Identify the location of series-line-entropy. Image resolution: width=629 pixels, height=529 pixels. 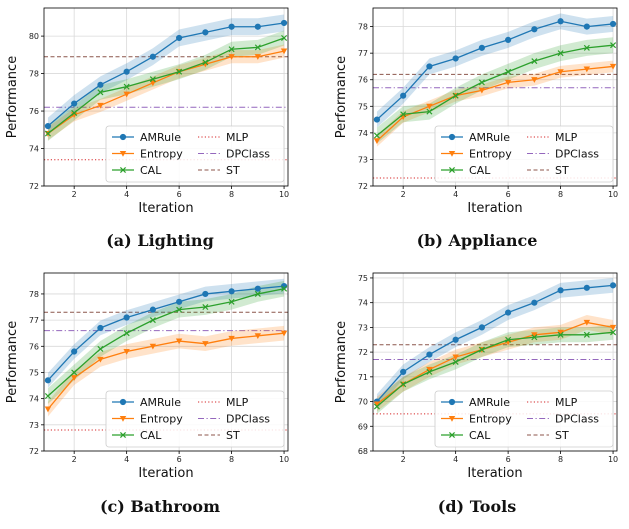
(166, 371).